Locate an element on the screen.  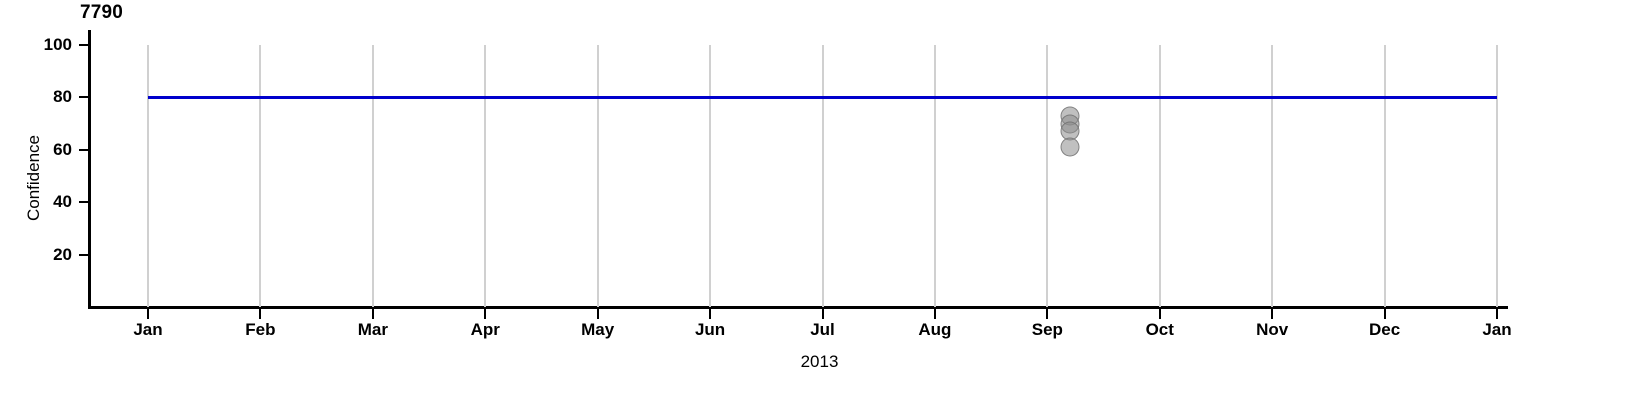
x-tick-label-oct-9: Oct is located at coordinates (1159, 329).